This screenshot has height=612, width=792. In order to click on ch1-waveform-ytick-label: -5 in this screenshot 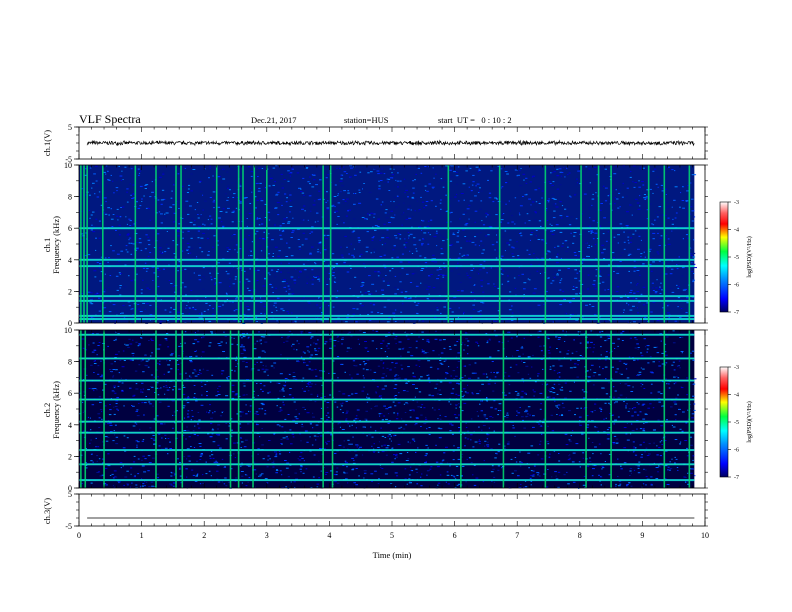, I will do `click(68, 159)`.